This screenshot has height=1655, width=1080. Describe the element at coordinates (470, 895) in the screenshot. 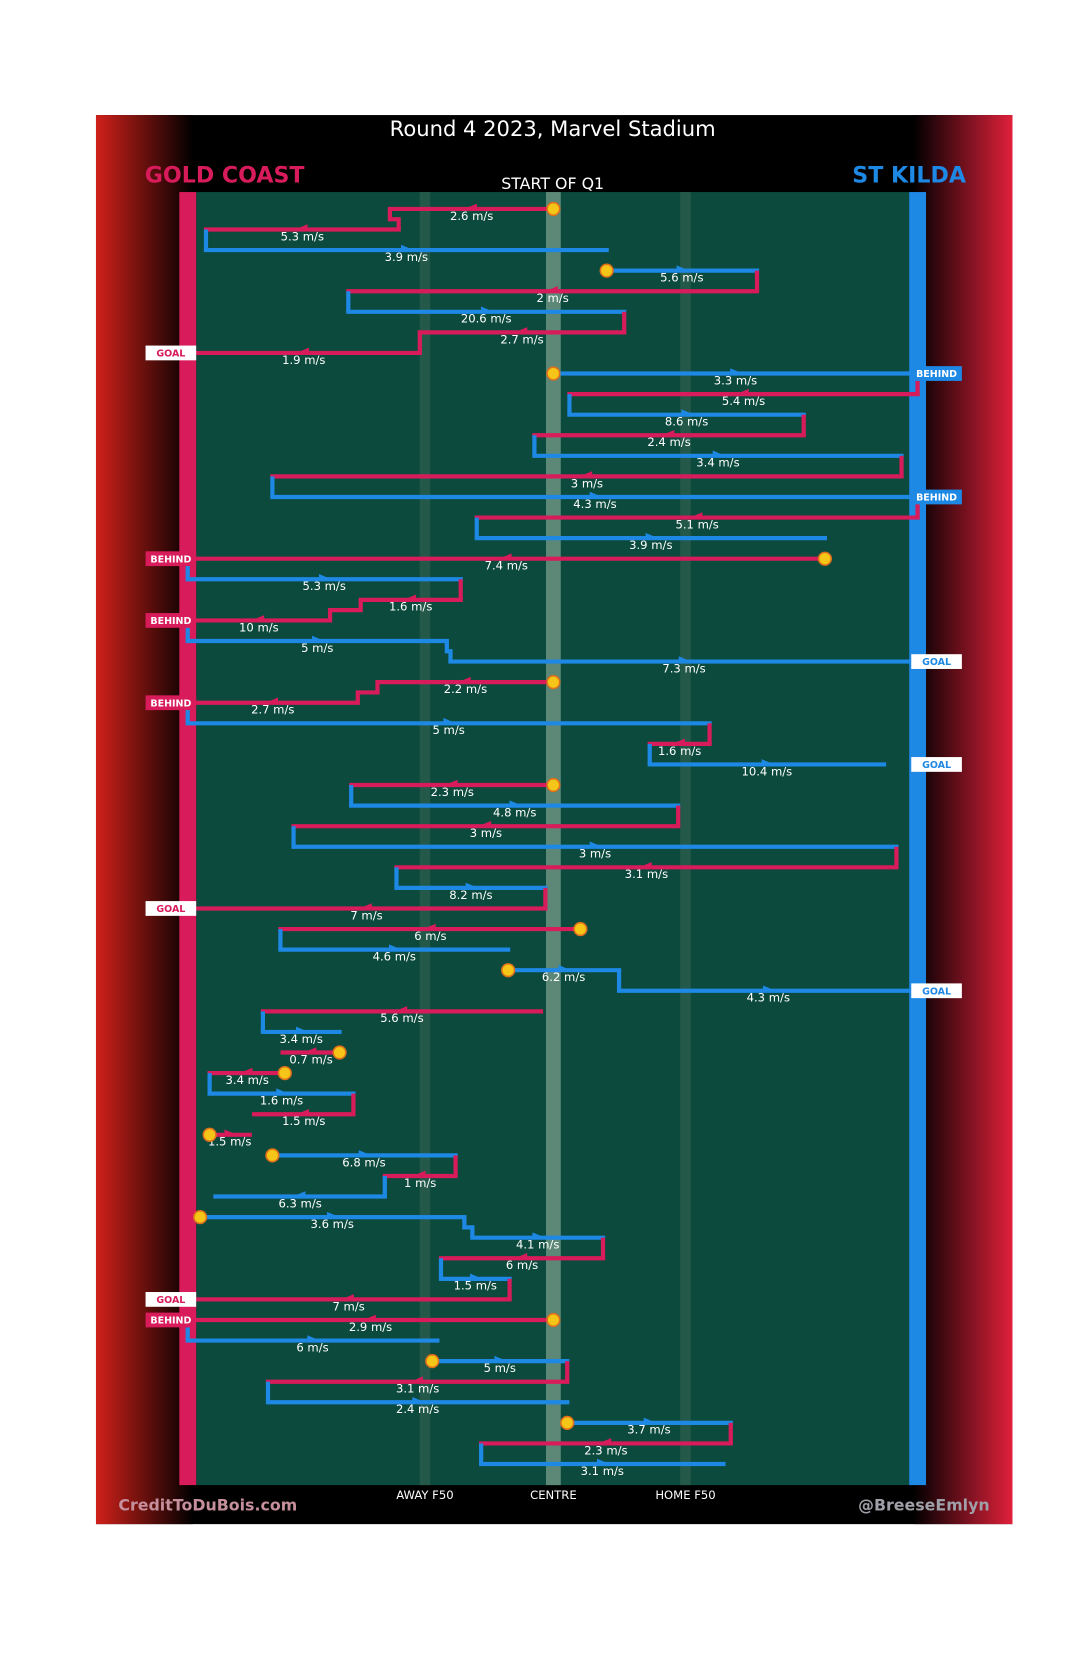

I see `speed-label: 8.2 m/s` at that location.